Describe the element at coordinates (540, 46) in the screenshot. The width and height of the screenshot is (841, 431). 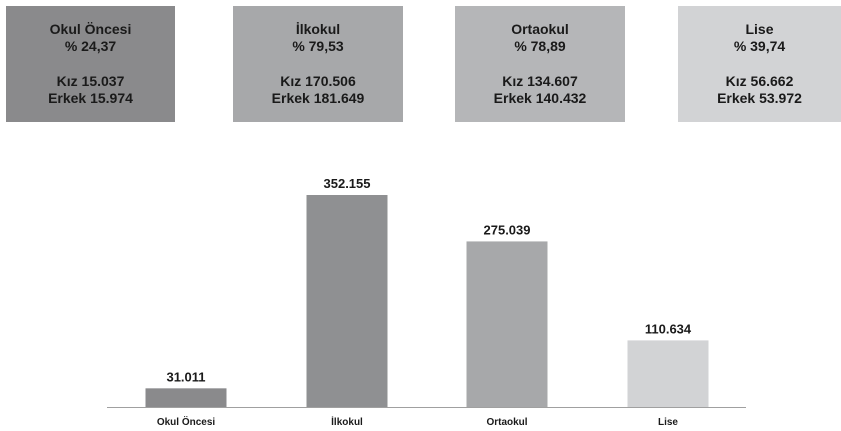
I see `card-percent: % 78,89` at that location.